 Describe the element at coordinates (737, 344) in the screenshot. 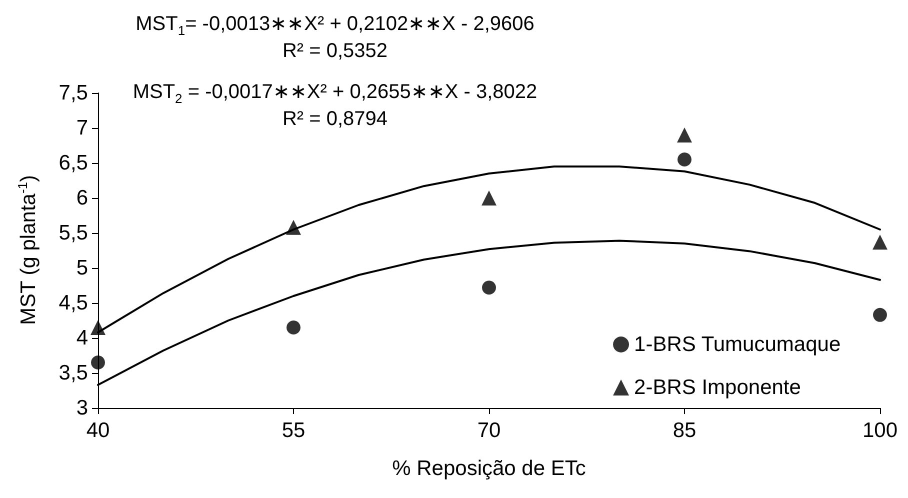

I see `legend-label: 1-BRS Tumucumaque` at that location.